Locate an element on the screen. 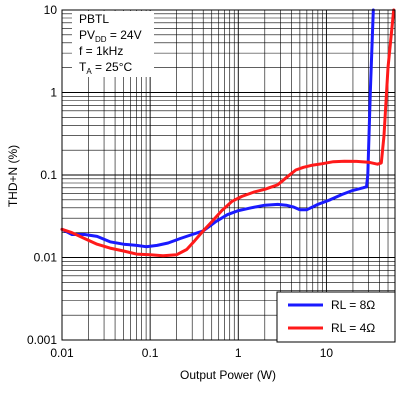 The height and width of the screenshot is (400, 406). x-tick-label: 10 is located at coordinates (327, 353).